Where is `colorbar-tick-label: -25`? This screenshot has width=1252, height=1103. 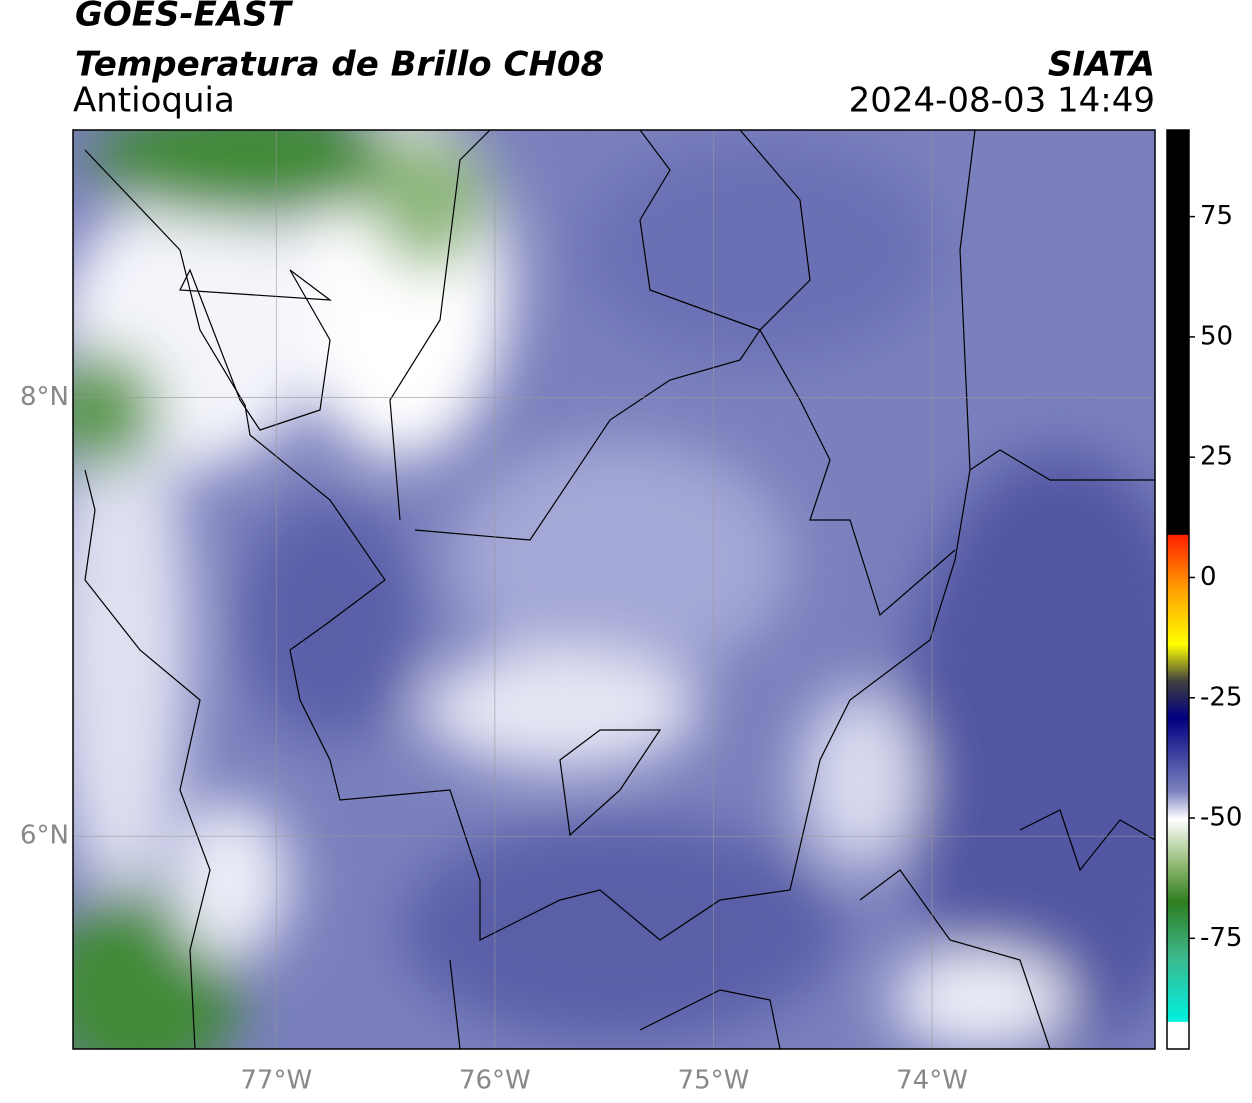
colorbar-tick-label: -25 is located at coordinates (1221, 697).